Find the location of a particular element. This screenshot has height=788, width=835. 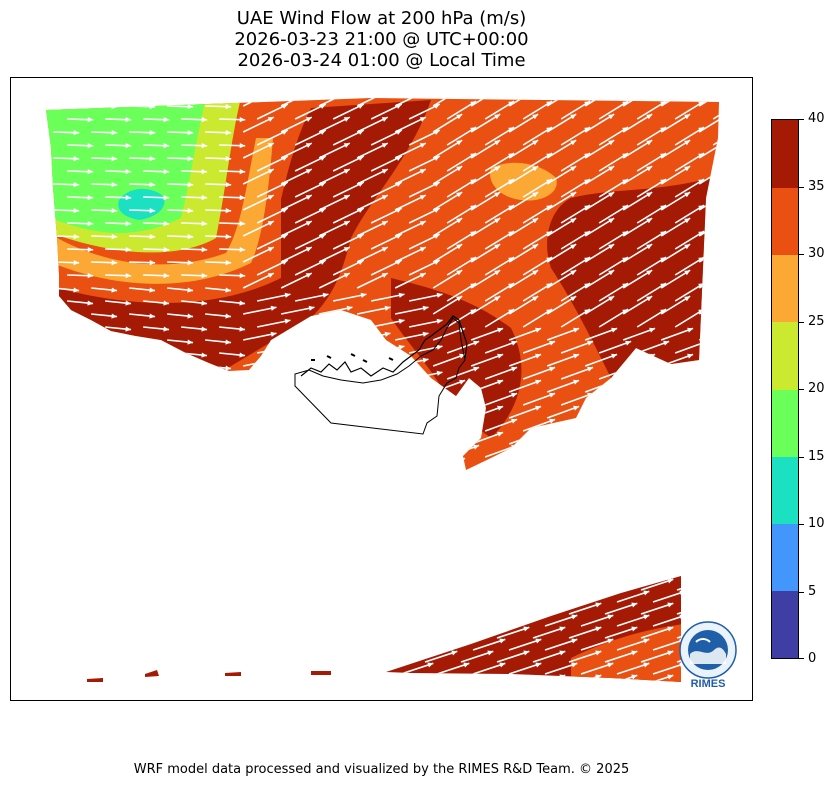

wind-zone-35-40-east is located at coordinates (629, 278).